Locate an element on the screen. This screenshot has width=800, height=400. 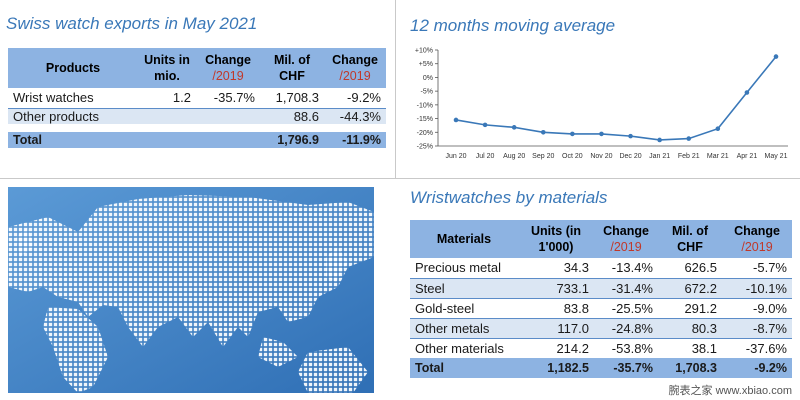
table-cell: -9.0% is located at coordinates (757, 307).